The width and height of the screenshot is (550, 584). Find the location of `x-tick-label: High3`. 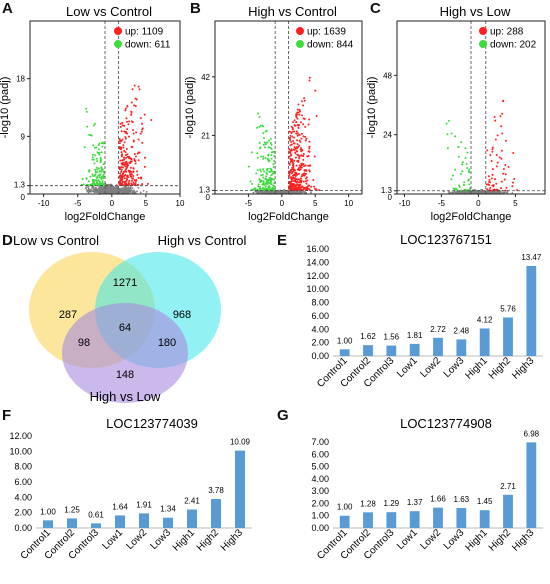

x-tick-label: High3 is located at coordinates (523, 368).